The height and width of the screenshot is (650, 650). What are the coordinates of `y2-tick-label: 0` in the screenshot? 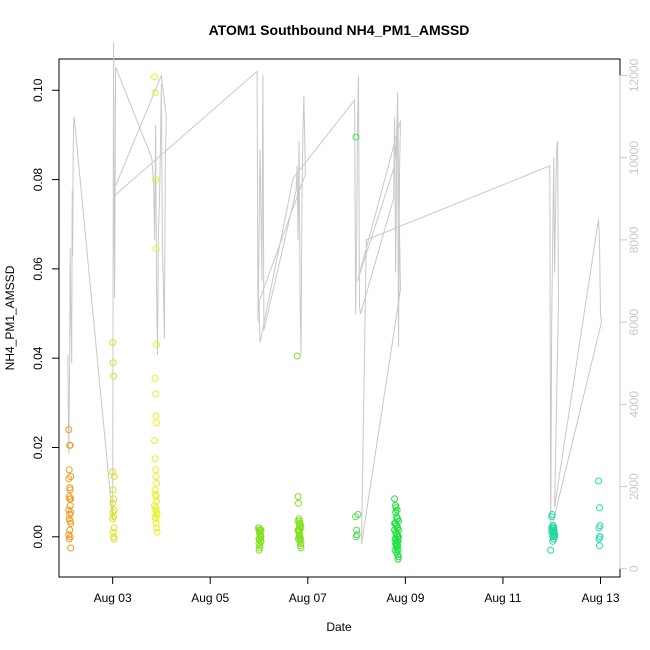 It's located at (634, 568).